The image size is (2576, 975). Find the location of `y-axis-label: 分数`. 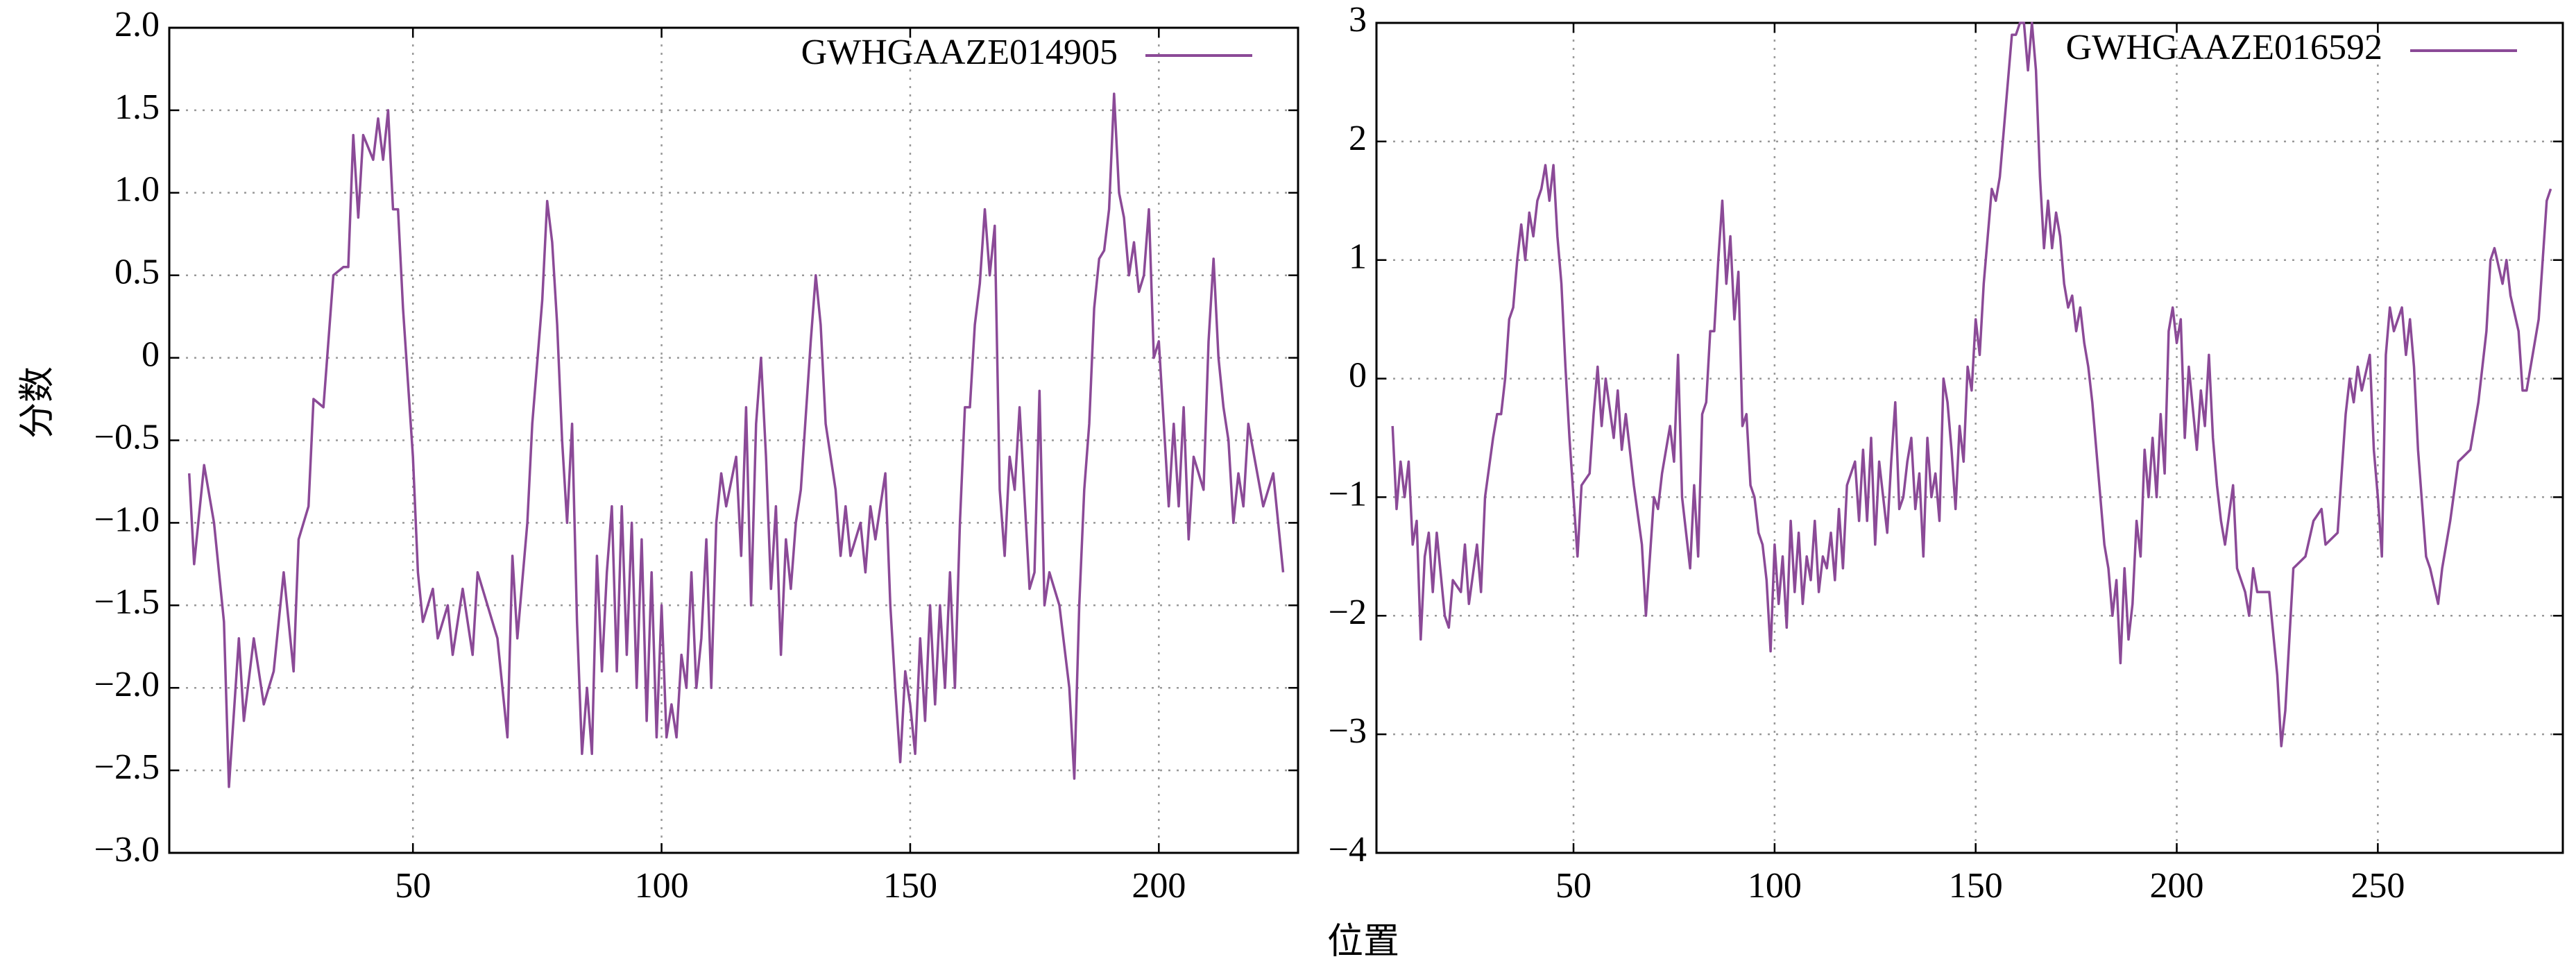

y-axis-label: 分数 is located at coordinates (38, 402).